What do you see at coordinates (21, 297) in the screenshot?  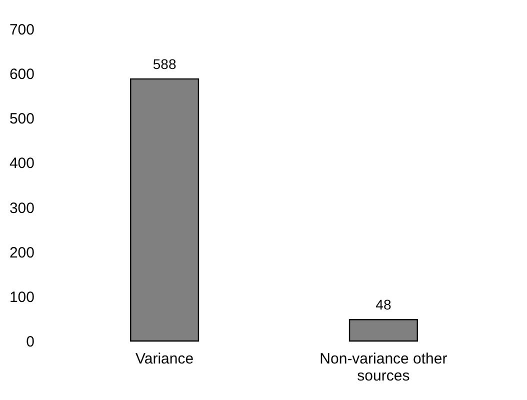 I see `y-tick-label: 100` at bounding box center [21, 297].